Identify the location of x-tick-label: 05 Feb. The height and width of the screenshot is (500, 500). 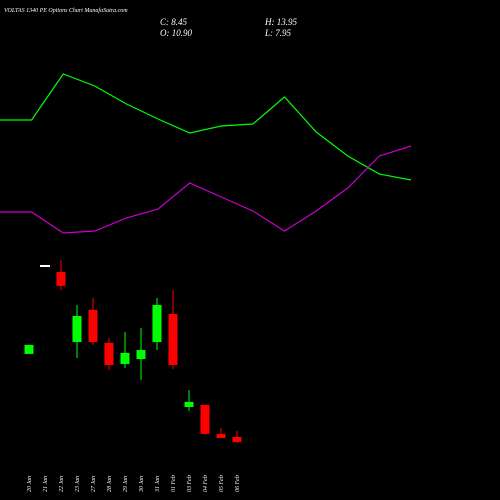
(222, 483).